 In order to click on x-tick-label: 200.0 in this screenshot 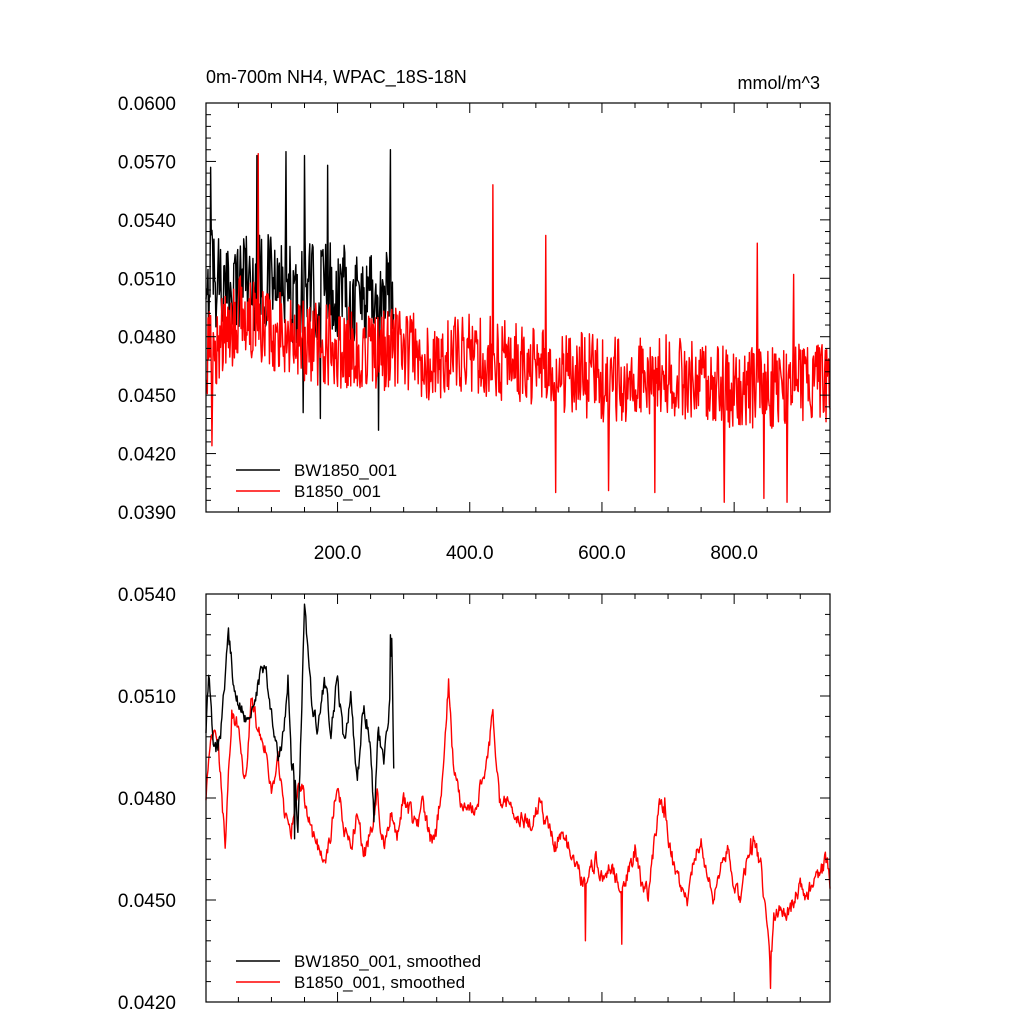, I will do `click(338, 553)`.